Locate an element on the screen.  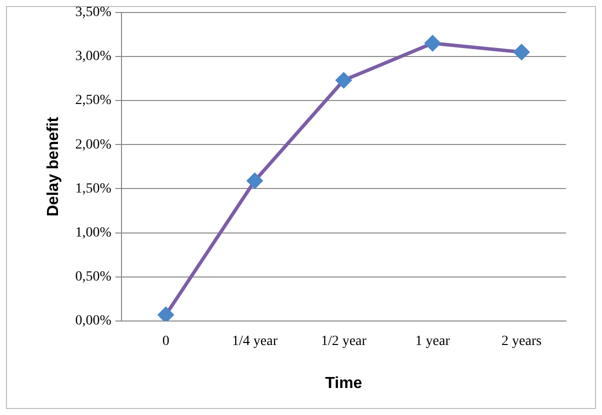
y-tick-label: 3,50% is located at coordinates (93, 12).